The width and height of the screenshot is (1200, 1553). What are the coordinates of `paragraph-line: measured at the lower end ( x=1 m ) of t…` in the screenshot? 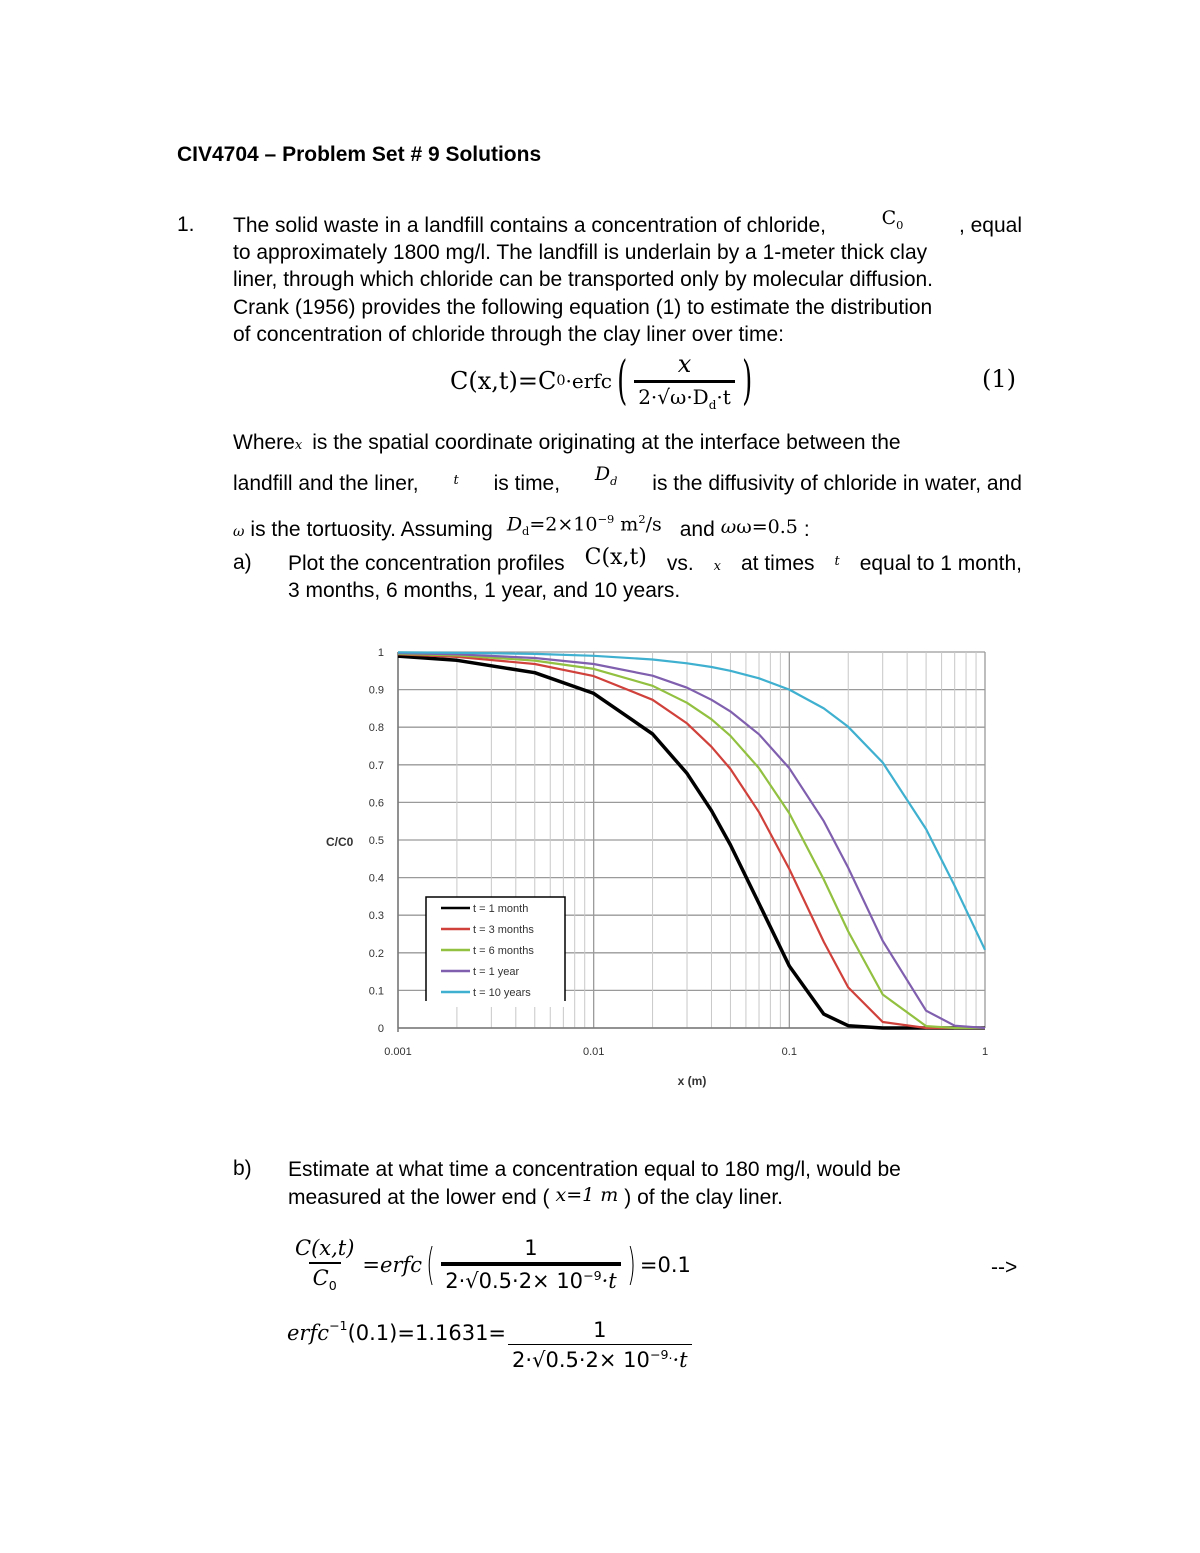 It's located at (536, 1196).